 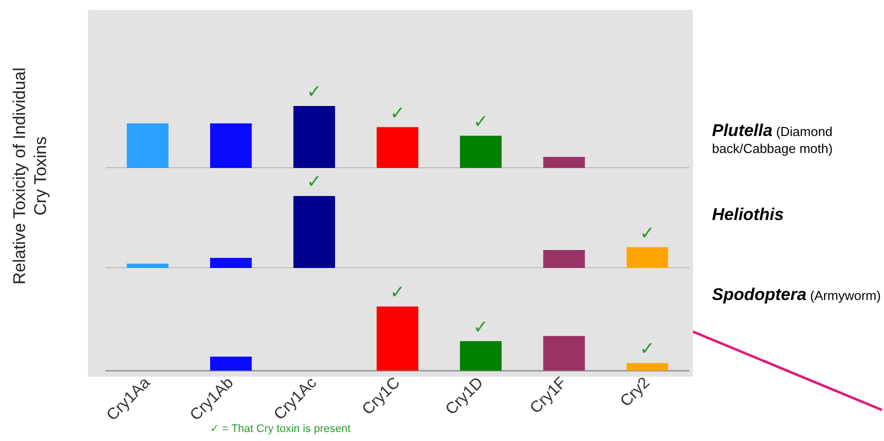 I want to click on y-axis-title: Relative Toxicity of Individual Cry Toxins, so click(x=30, y=176).